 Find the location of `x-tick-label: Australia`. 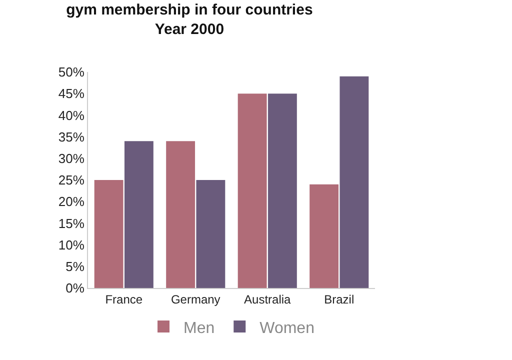

x-tick-label: Australia is located at coordinates (268, 299).